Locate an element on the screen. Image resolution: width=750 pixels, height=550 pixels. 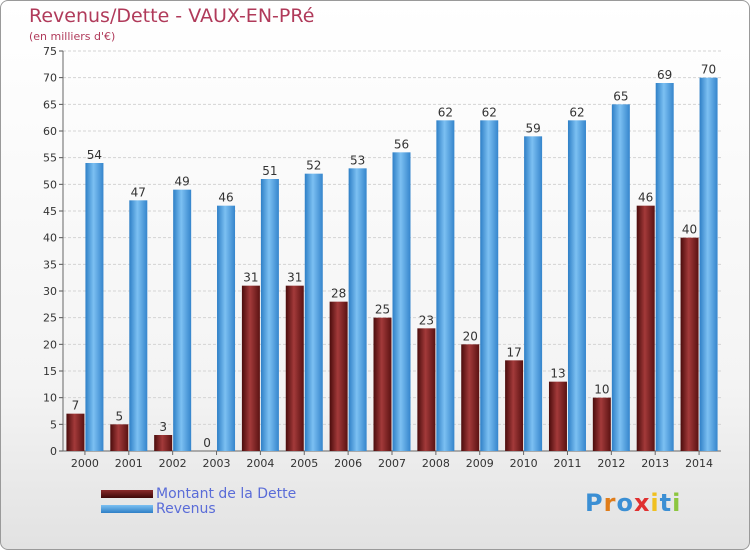
data-label-debt: 3 is located at coordinates (163, 427).